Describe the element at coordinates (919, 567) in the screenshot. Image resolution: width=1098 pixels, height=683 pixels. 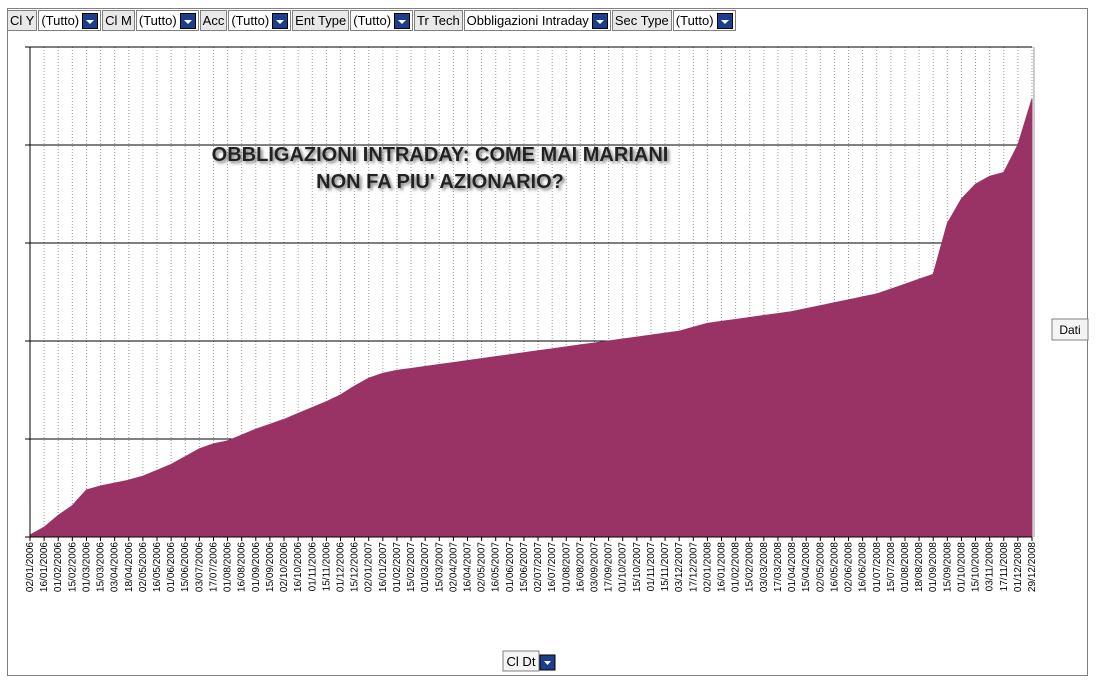
I see `x-tick-label: 18/08/2008` at that location.